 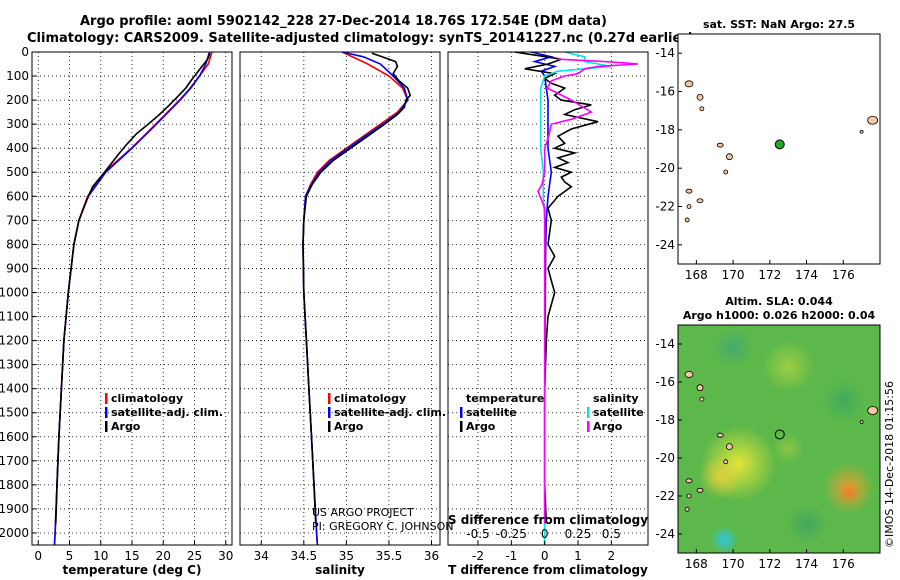 I want to click on y-tick-label: 1800, so click(x=14, y=485).